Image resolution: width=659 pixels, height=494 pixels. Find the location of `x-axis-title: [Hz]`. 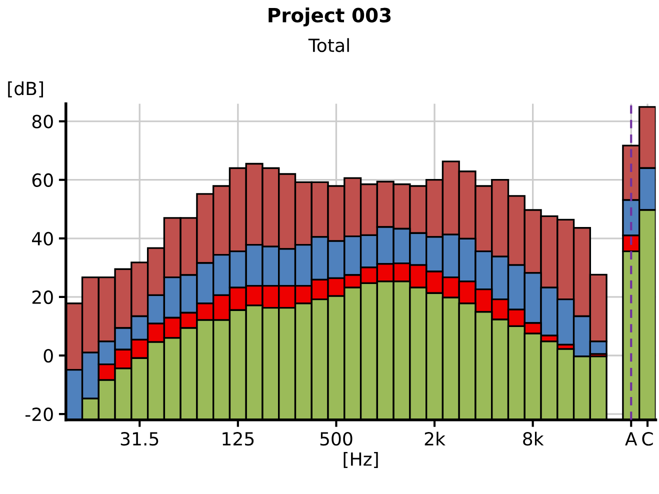

x-axis-title: [Hz] is located at coordinates (361, 460).